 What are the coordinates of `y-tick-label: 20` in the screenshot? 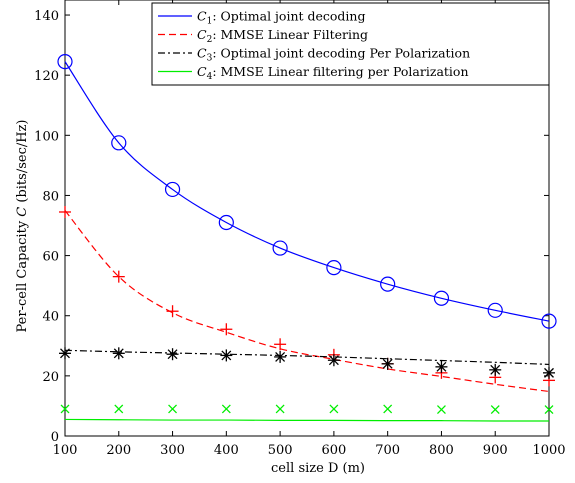 It's located at (50, 377).